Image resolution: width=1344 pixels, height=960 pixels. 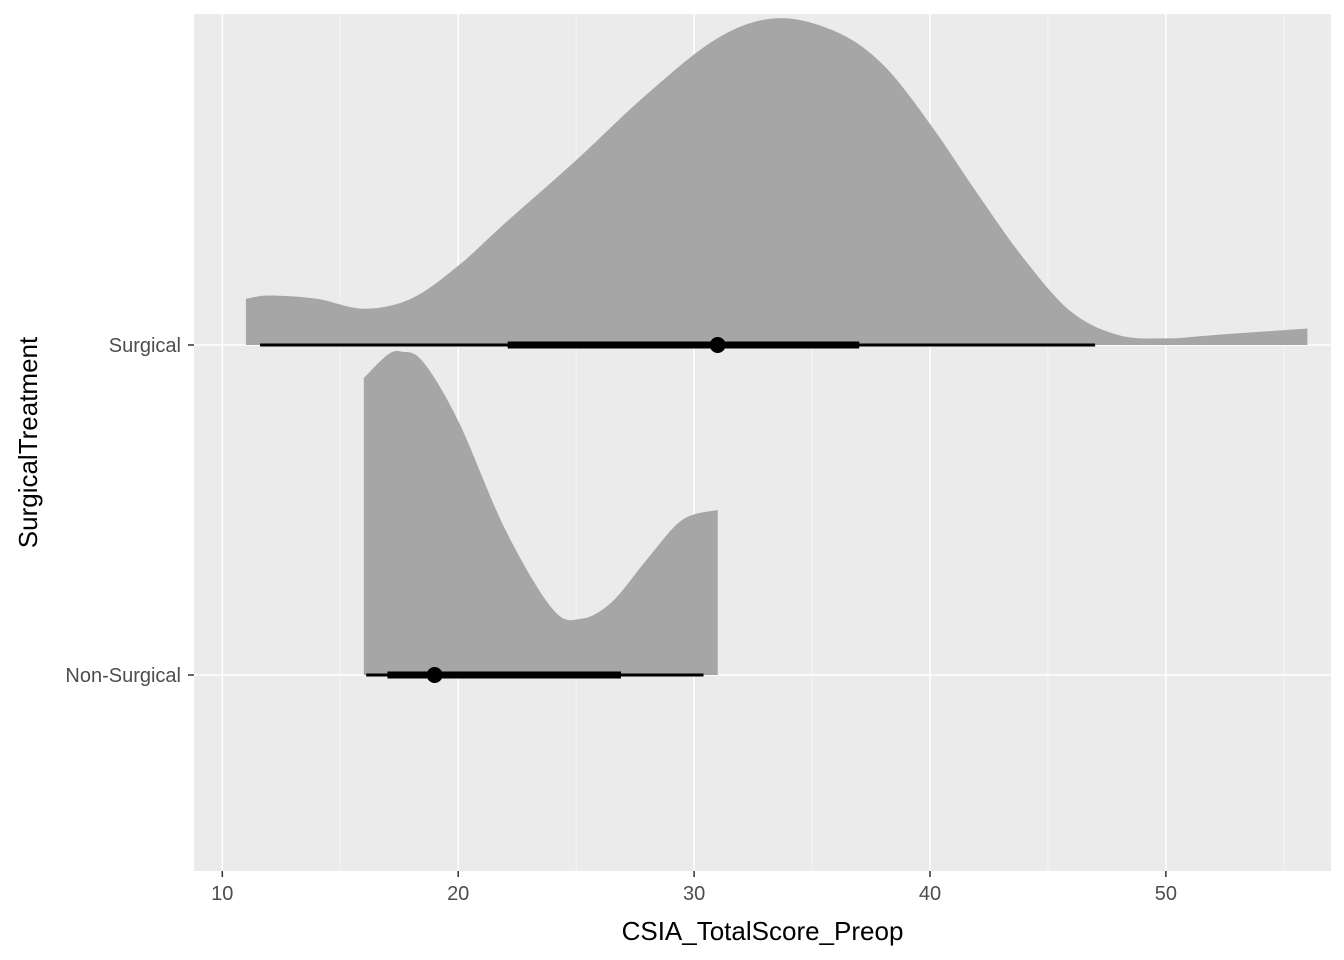 I want to click on y-axis-ticks: Surgical Non-Surgical, so click(x=129, y=511).